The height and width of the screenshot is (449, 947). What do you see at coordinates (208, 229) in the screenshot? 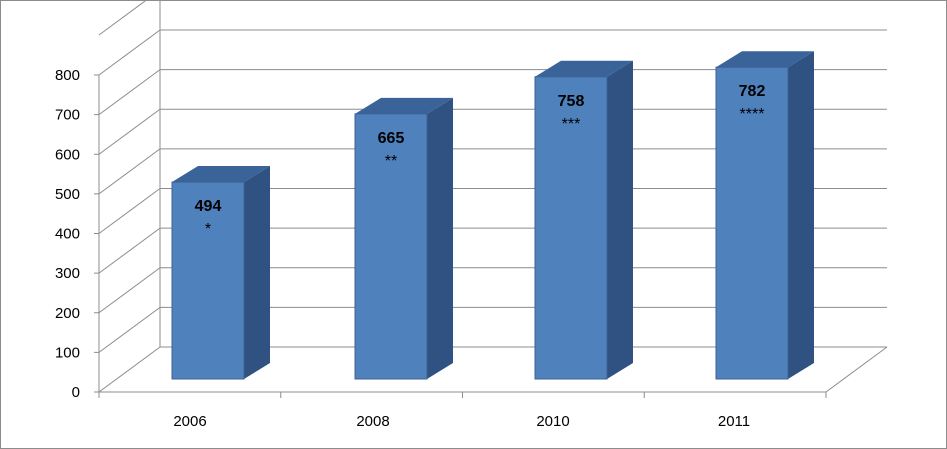
I see `data-note-label: *` at bounding box center [208, 229].